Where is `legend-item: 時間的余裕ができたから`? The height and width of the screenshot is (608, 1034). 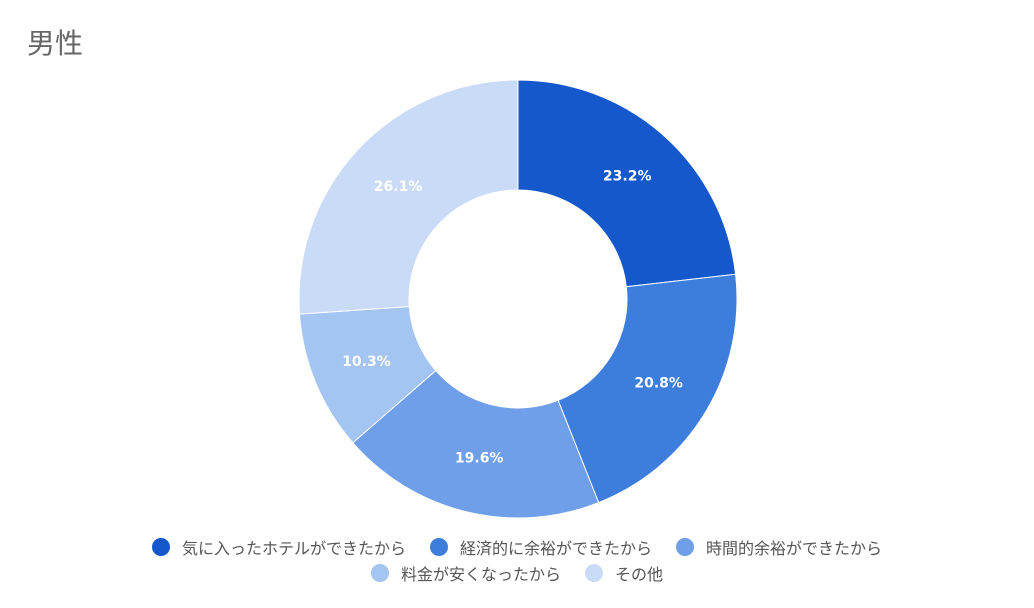
legend-item: 時間的余裕ができたから is located at coordinates (779, 547).